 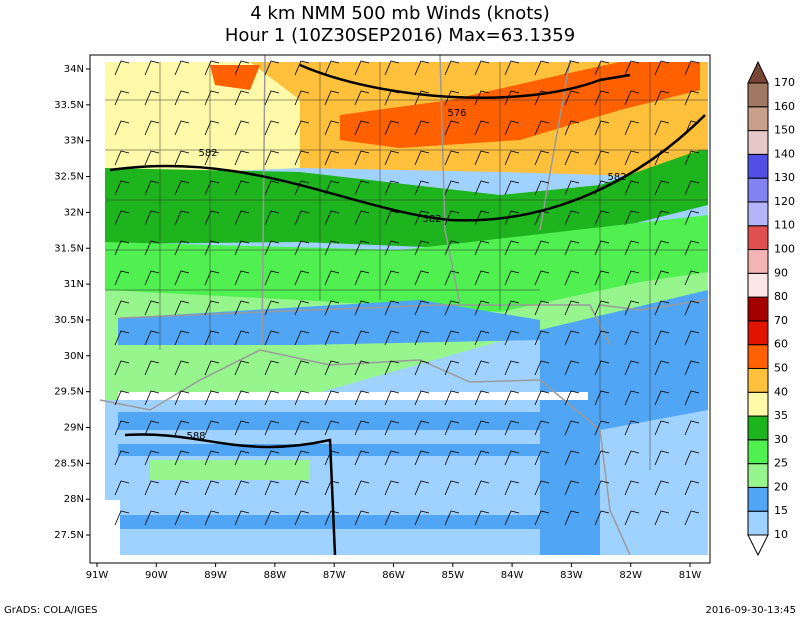 What do you see at coordinates (334, 575) in the screenshot?
I see `lon-label: 87W` at bounding box center [334, 575].